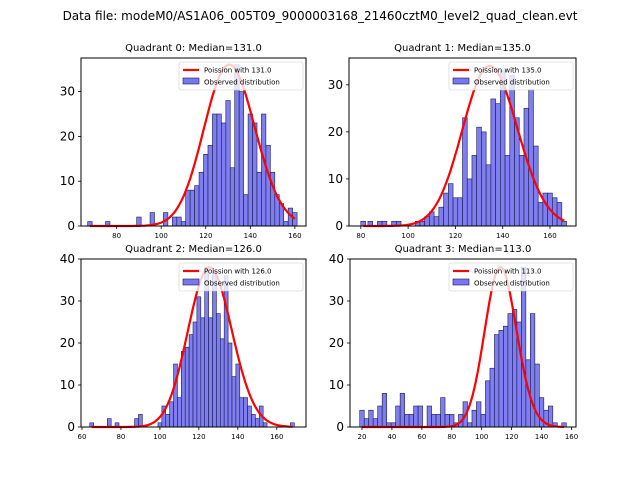  I want to click on axes-frame, so click(462, 142).